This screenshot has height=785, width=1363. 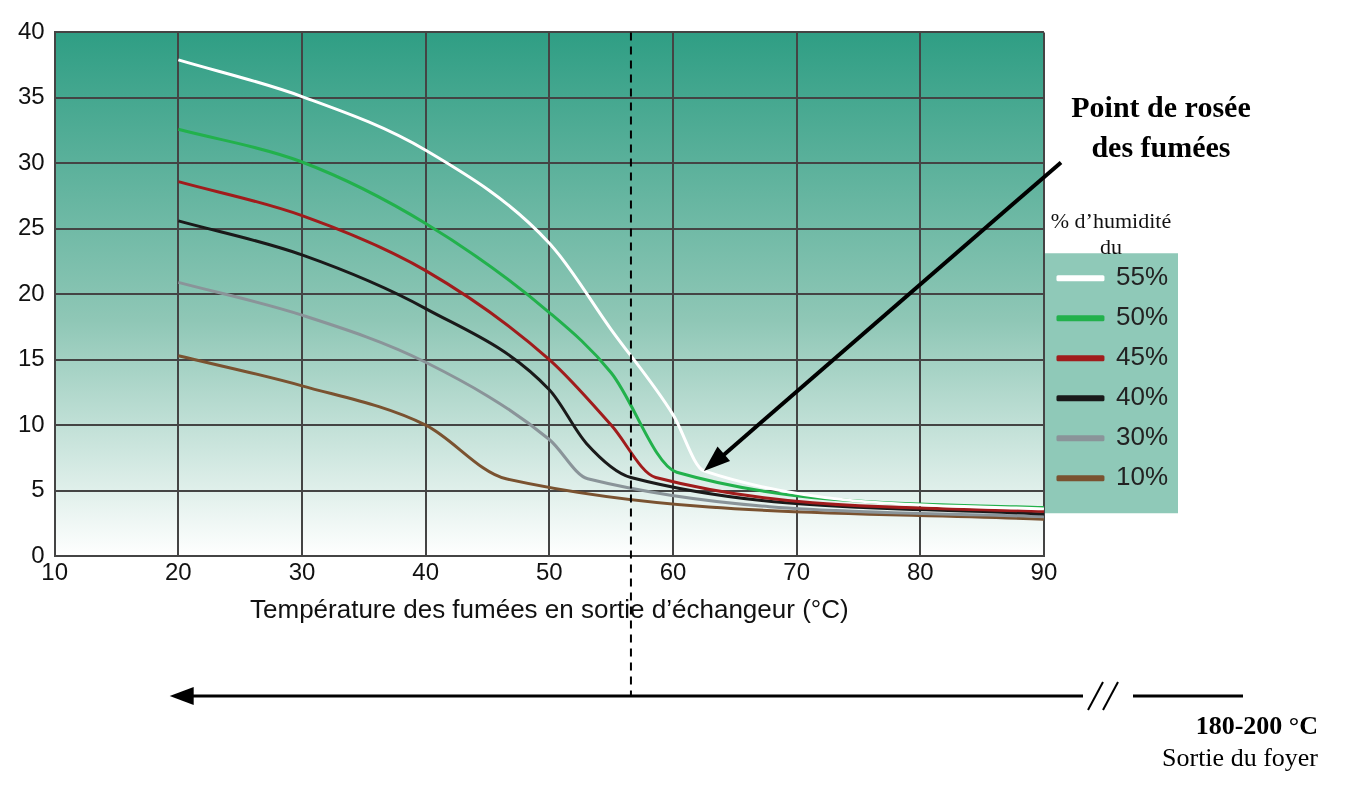 I want to click on legend-label: 10%, so click(x=1142, y=476).